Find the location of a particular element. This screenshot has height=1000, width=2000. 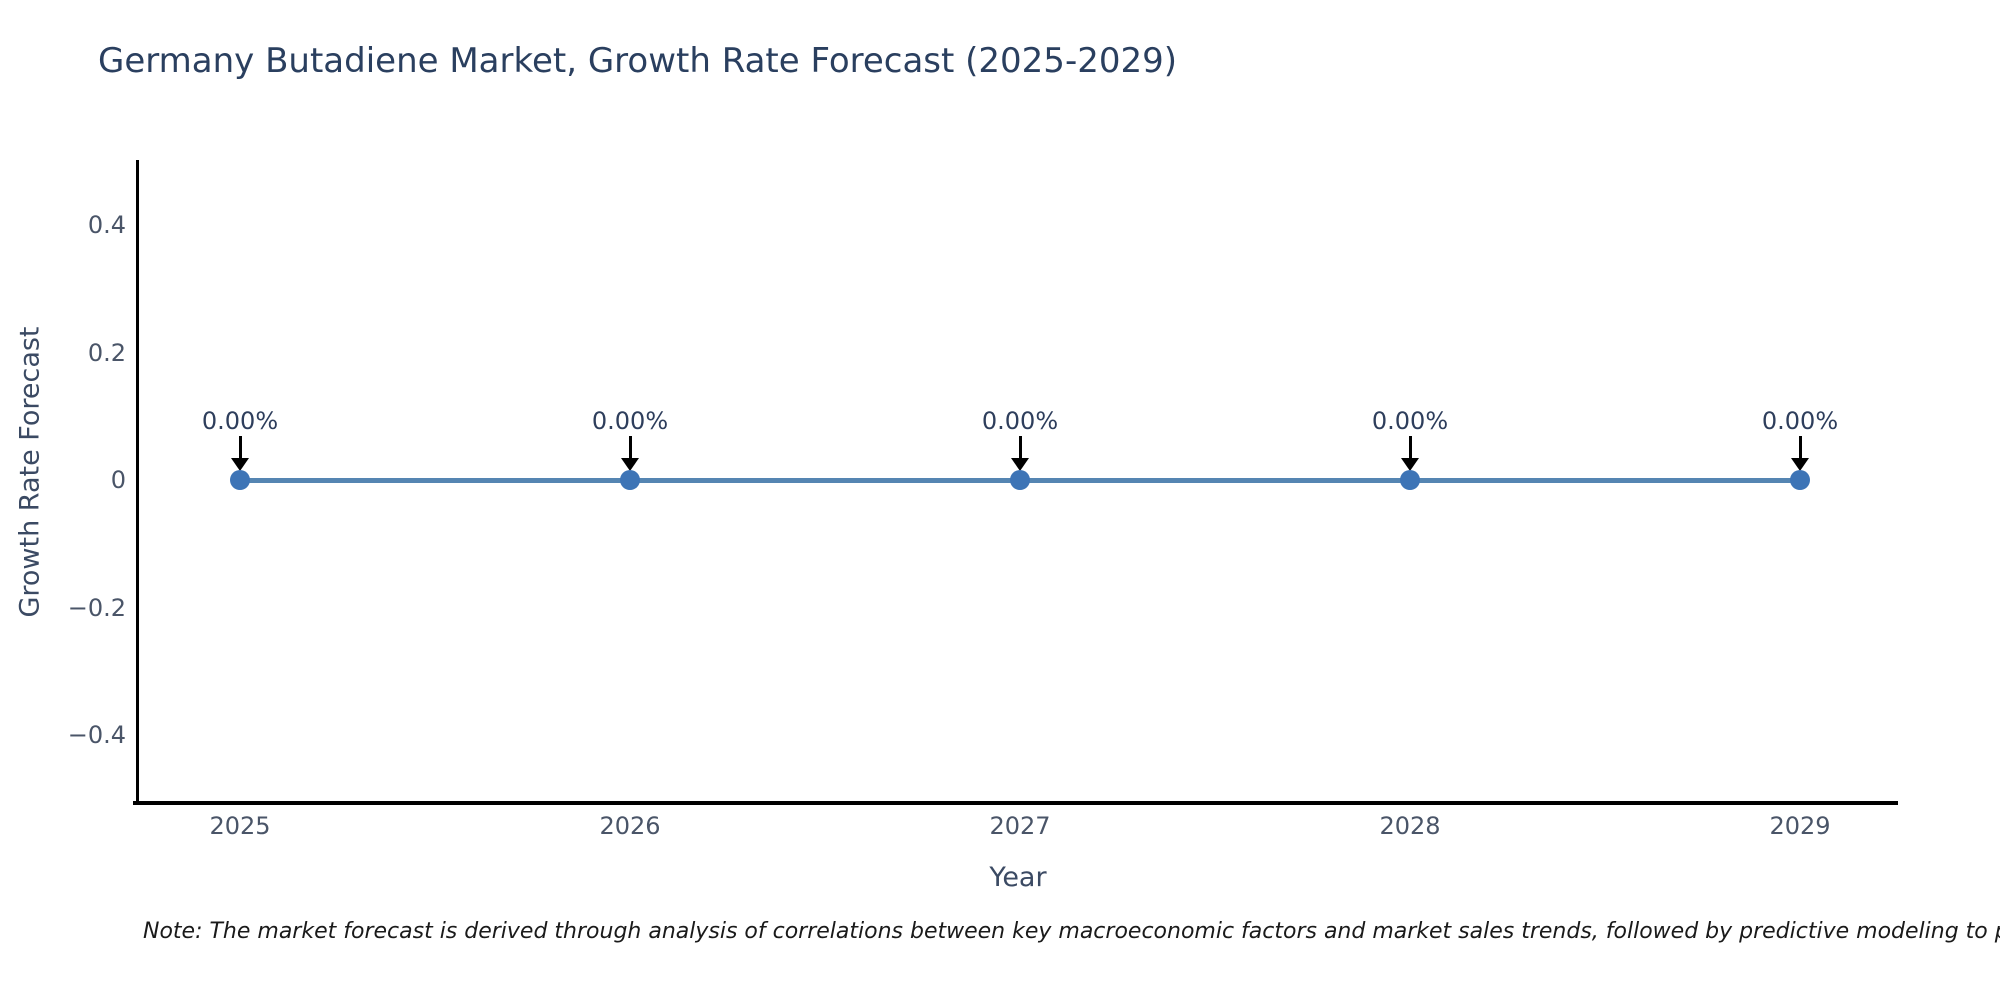

x-tick-label: 2026 is located at coordinates (630, 826).